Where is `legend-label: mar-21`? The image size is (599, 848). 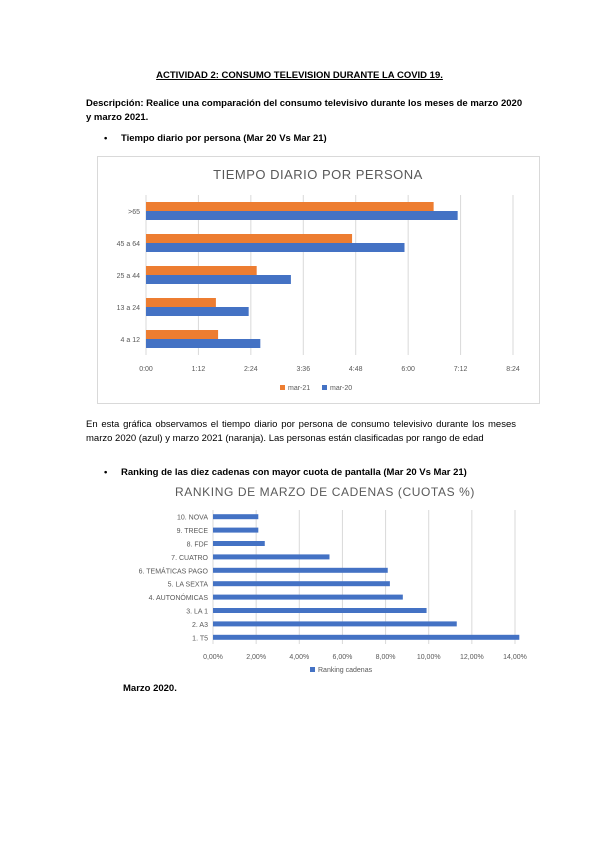
legend-label: mar-21 is located at coordinates (299, 388).